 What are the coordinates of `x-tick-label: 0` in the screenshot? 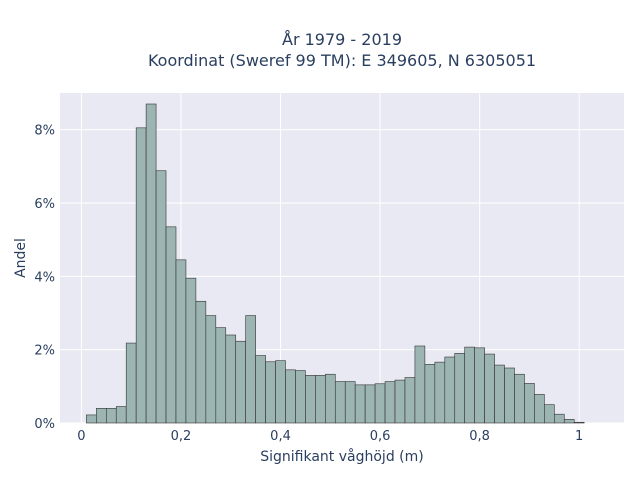 It's located at (81, 436).